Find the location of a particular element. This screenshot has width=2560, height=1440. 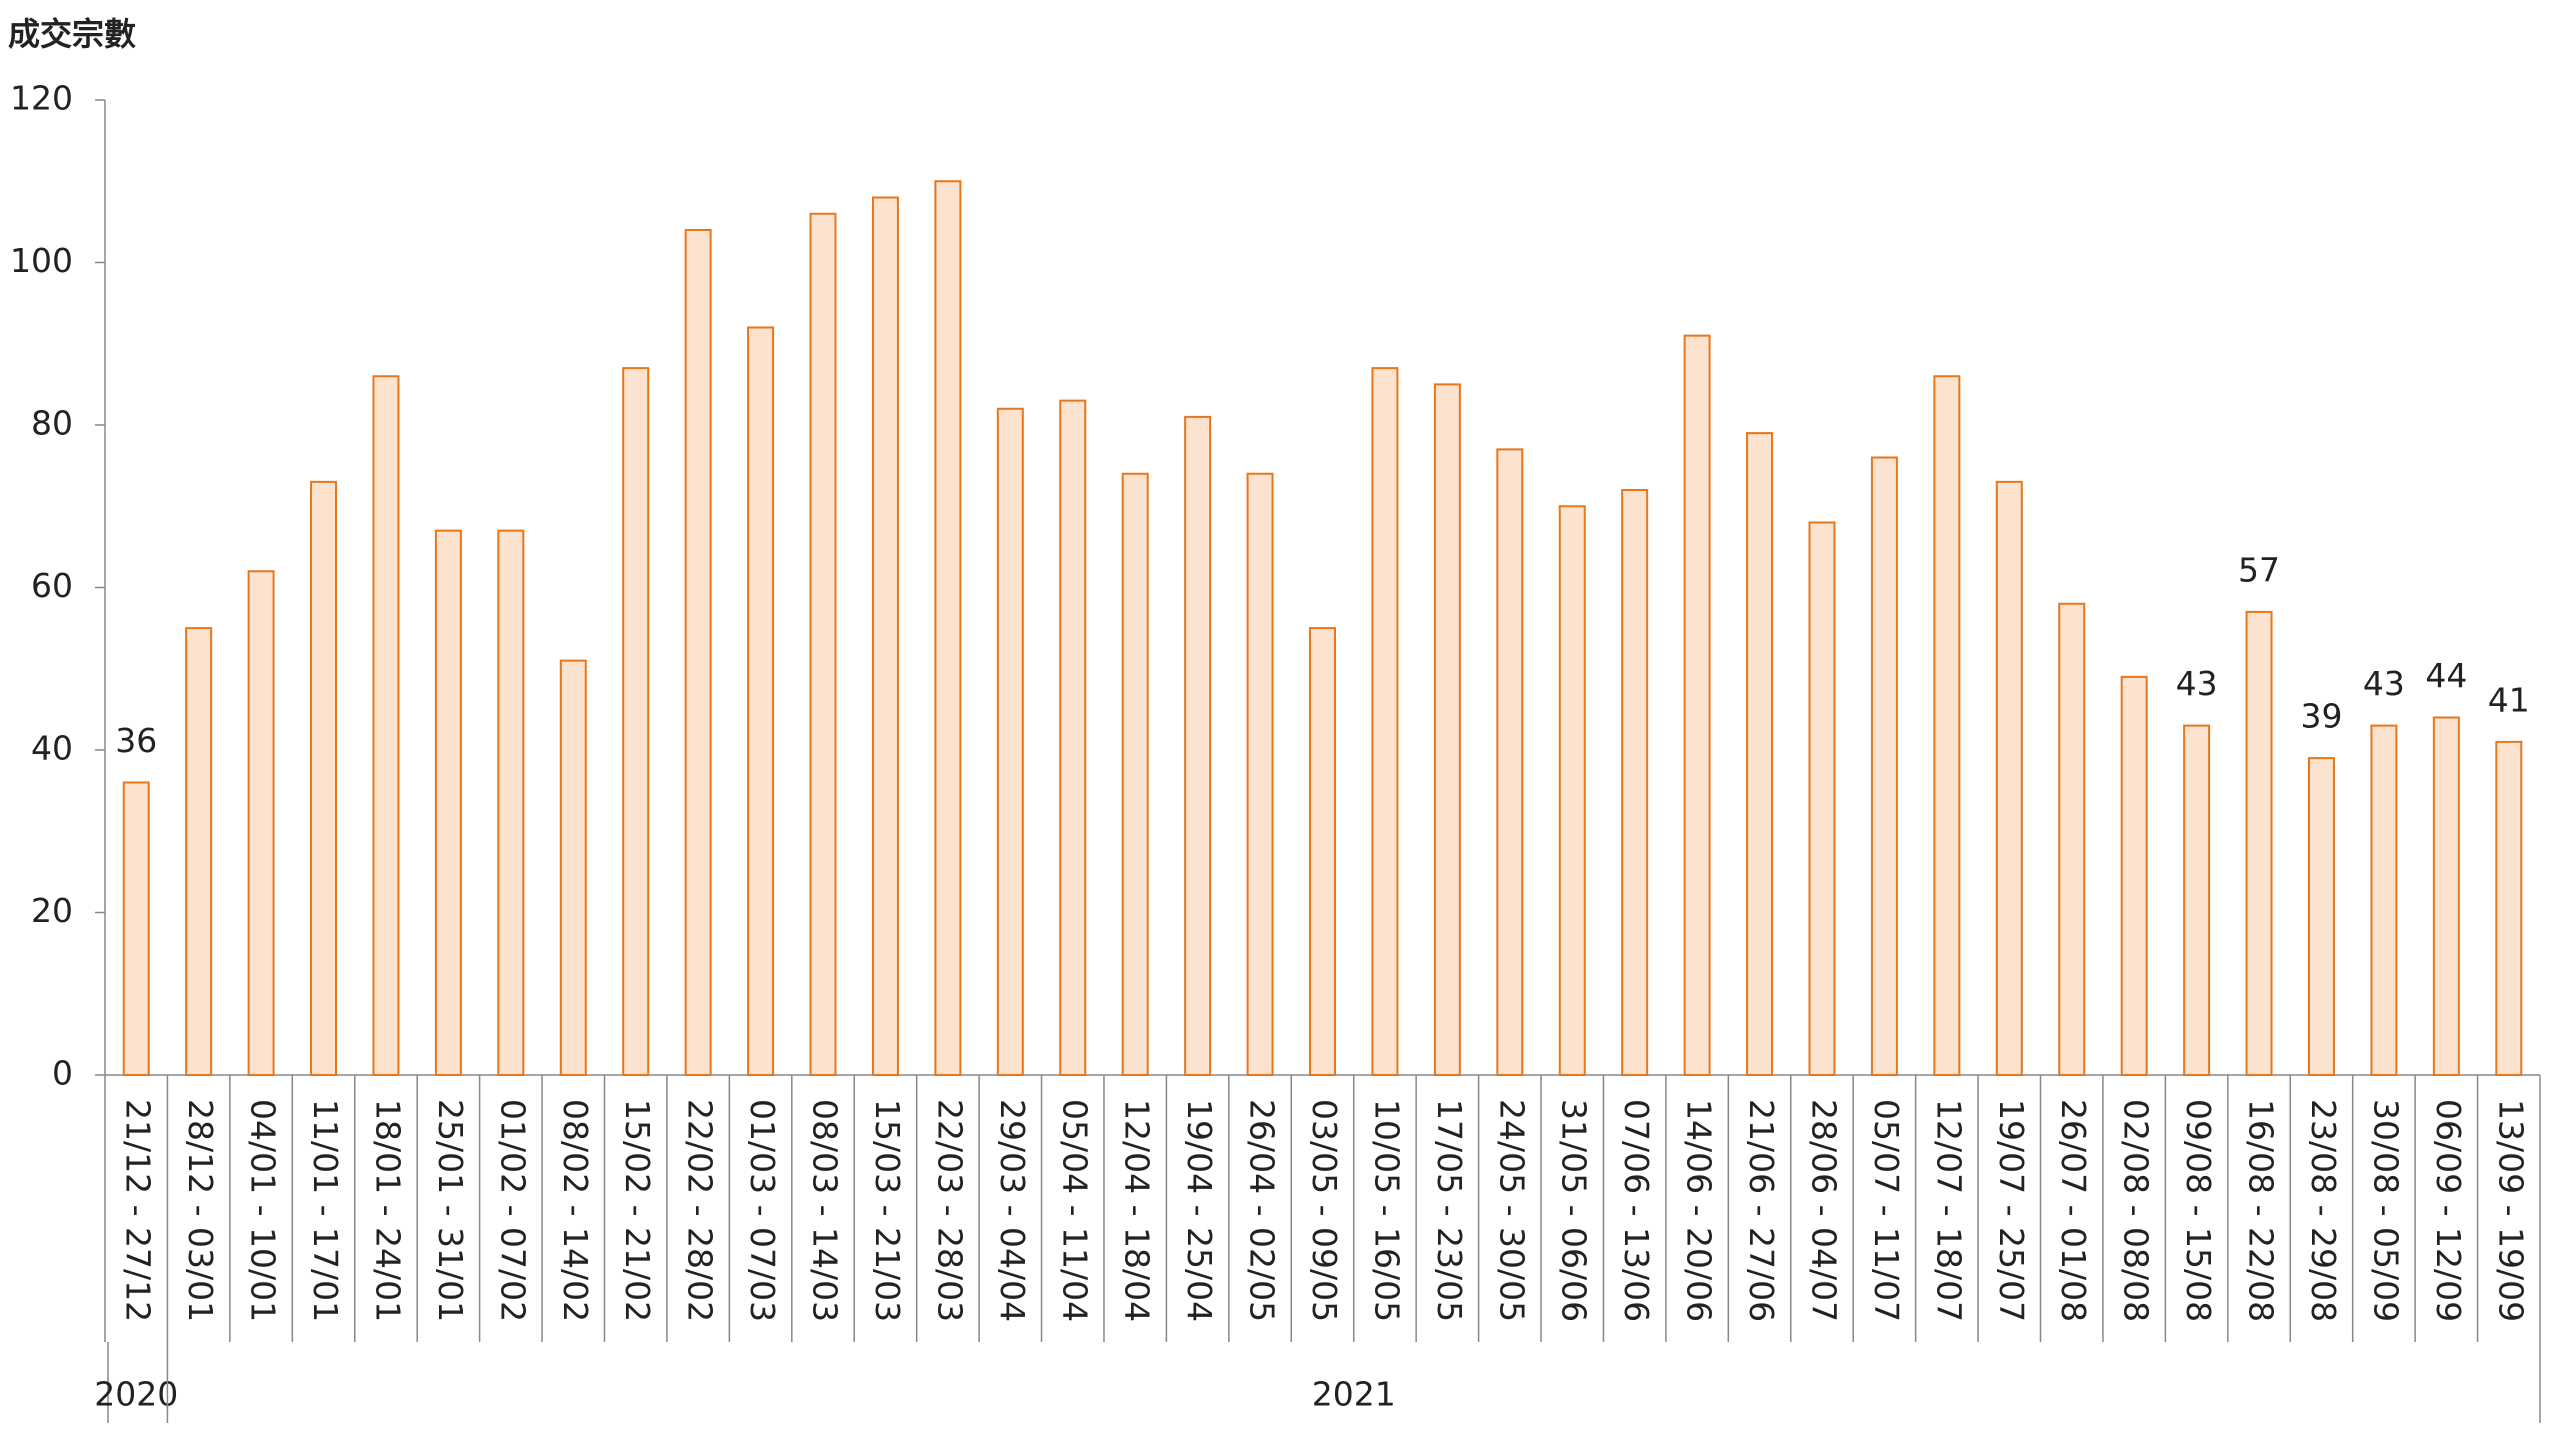

x-tick-label: 05/07 - 11/07 is located at coordinates (1886, 1210).